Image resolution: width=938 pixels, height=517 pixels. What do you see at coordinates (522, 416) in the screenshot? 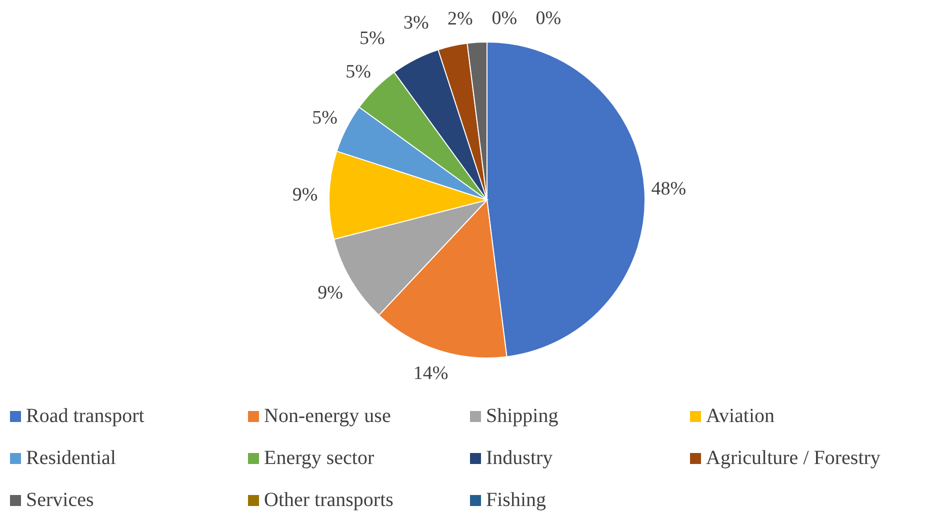
I see `legend-label: Shipping` at bounding box center [522, 416].